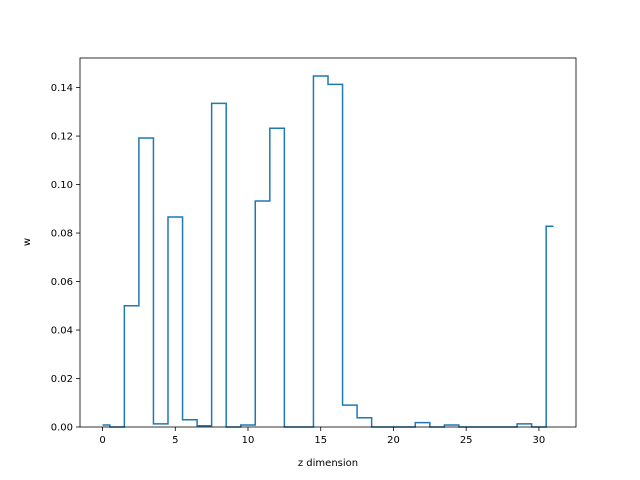  Describe the element at coordinates (102, 440) in the screenshot. I see `x-tick-label: 0` at that location.